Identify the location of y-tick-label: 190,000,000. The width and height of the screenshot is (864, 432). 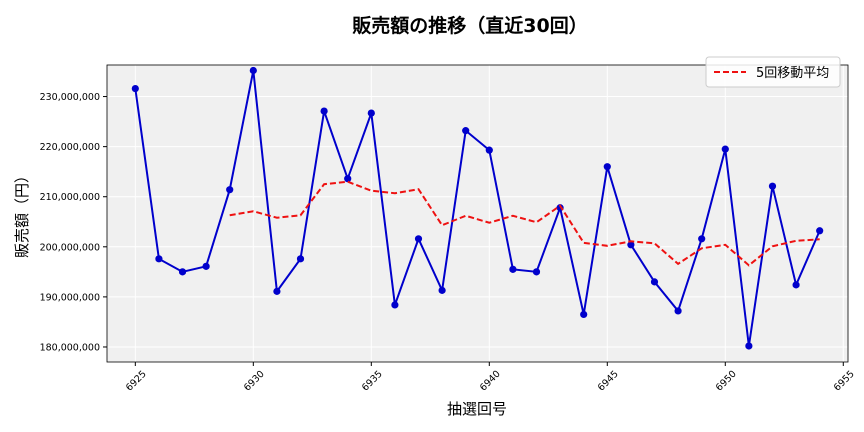
(70, 297).